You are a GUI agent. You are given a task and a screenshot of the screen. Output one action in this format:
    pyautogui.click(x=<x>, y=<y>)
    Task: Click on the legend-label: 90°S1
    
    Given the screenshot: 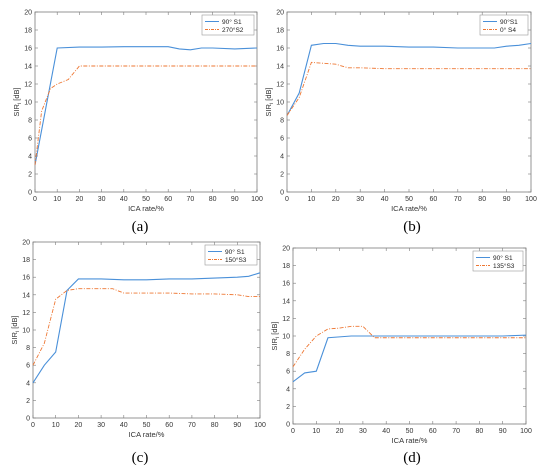 What is the action you would take?
    pyautogui.click(x=509, y=22)
    